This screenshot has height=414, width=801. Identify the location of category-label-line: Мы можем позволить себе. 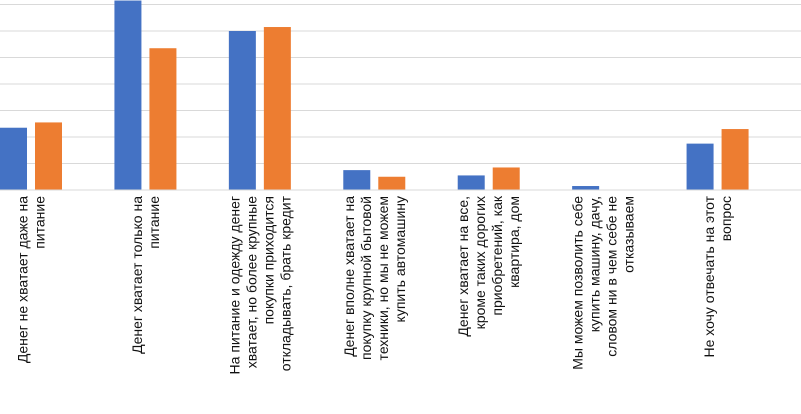
(578, 283).